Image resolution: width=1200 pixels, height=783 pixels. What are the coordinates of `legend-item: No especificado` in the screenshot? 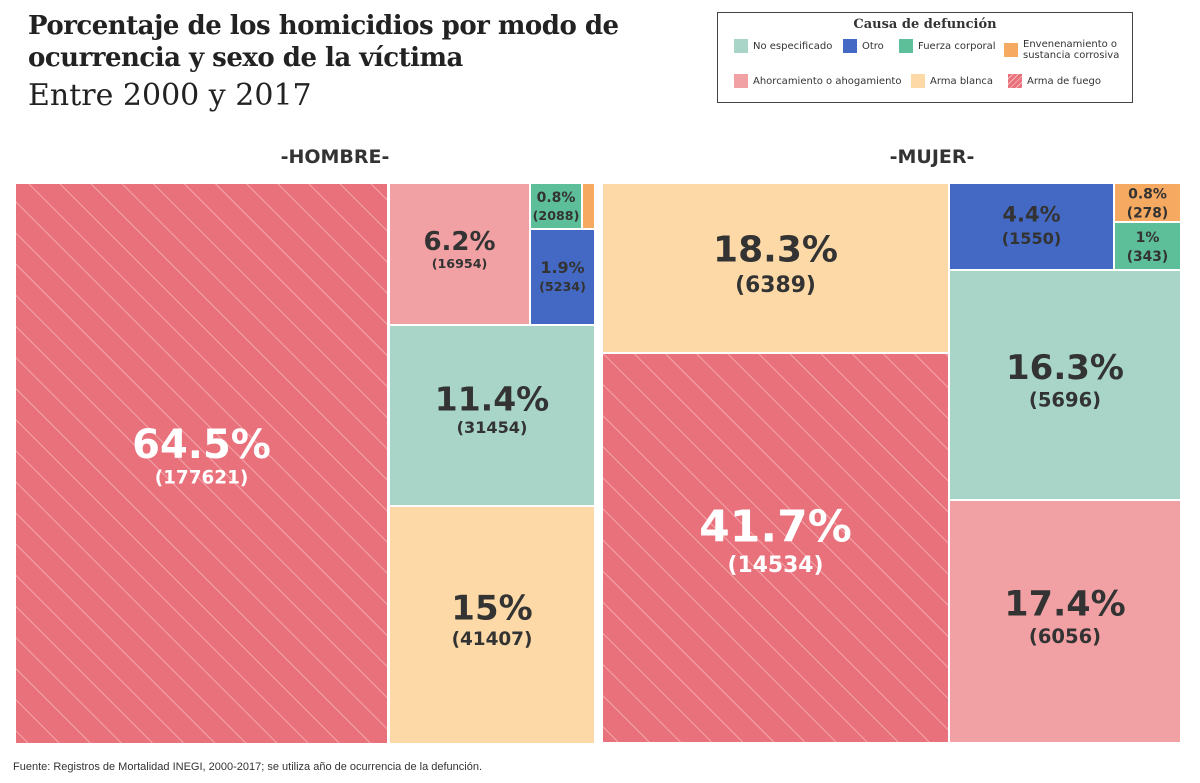 It's located at (783, 46).